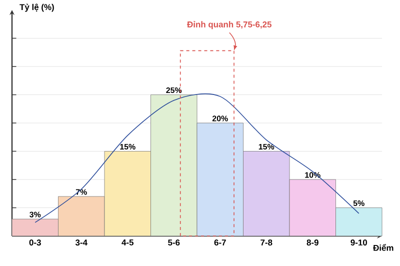 Image resolution: width=400 pixels, height=266 pixels. What do you see at coordinates (81, 243) in the screenshot?
I see `x-tick-label: 3-4` at bounding box center [81, 243].